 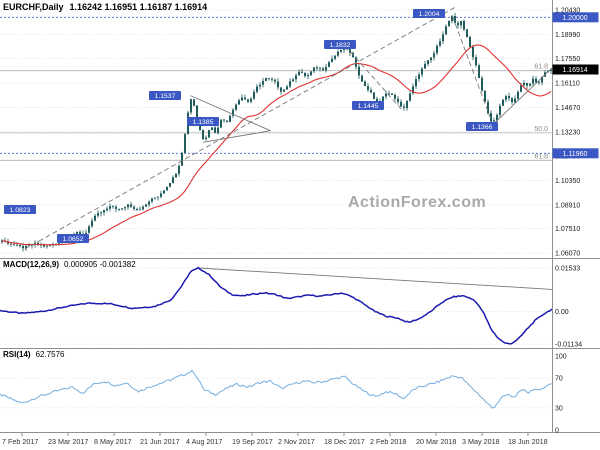 What do you see at coordinates (567, 84) in the screenshot?
I see `price-axis-label: 1.16110` at bounding box center [567, 84].